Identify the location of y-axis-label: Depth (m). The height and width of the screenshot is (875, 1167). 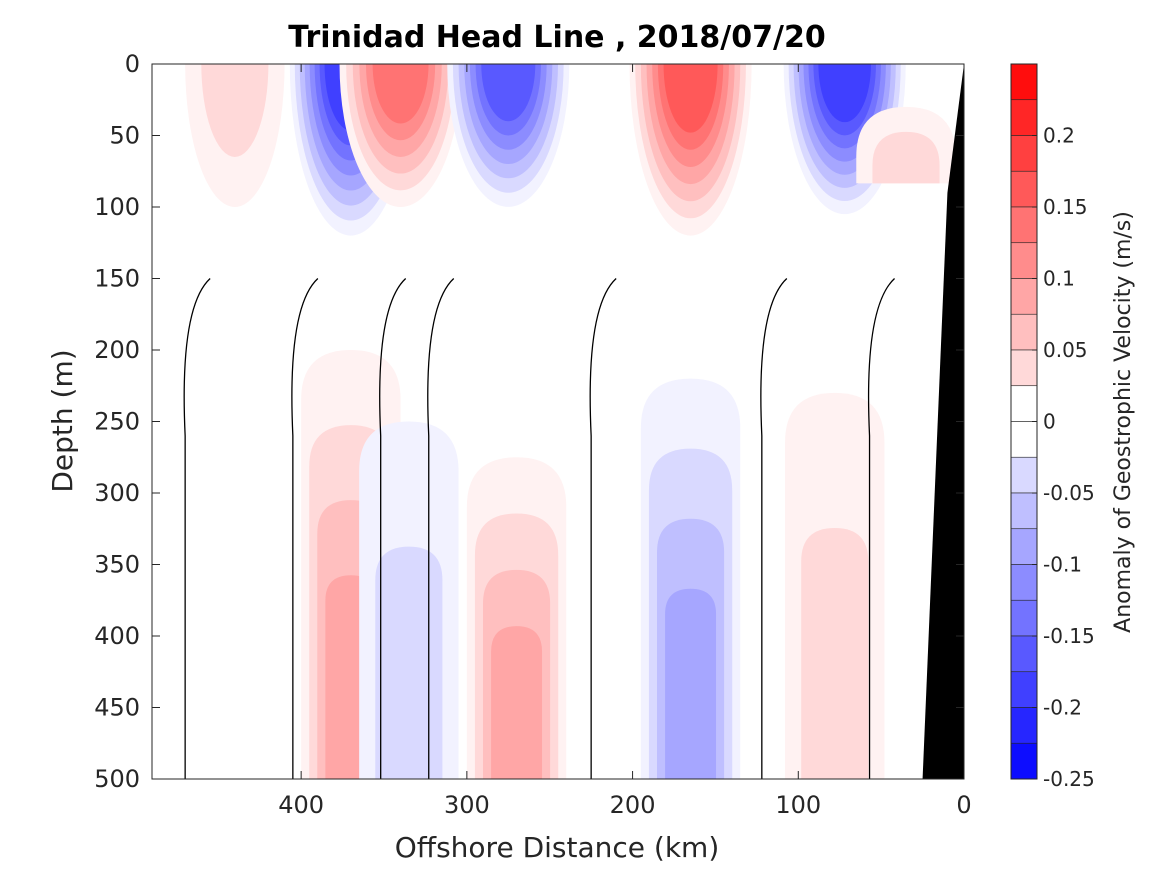
(62, 420).